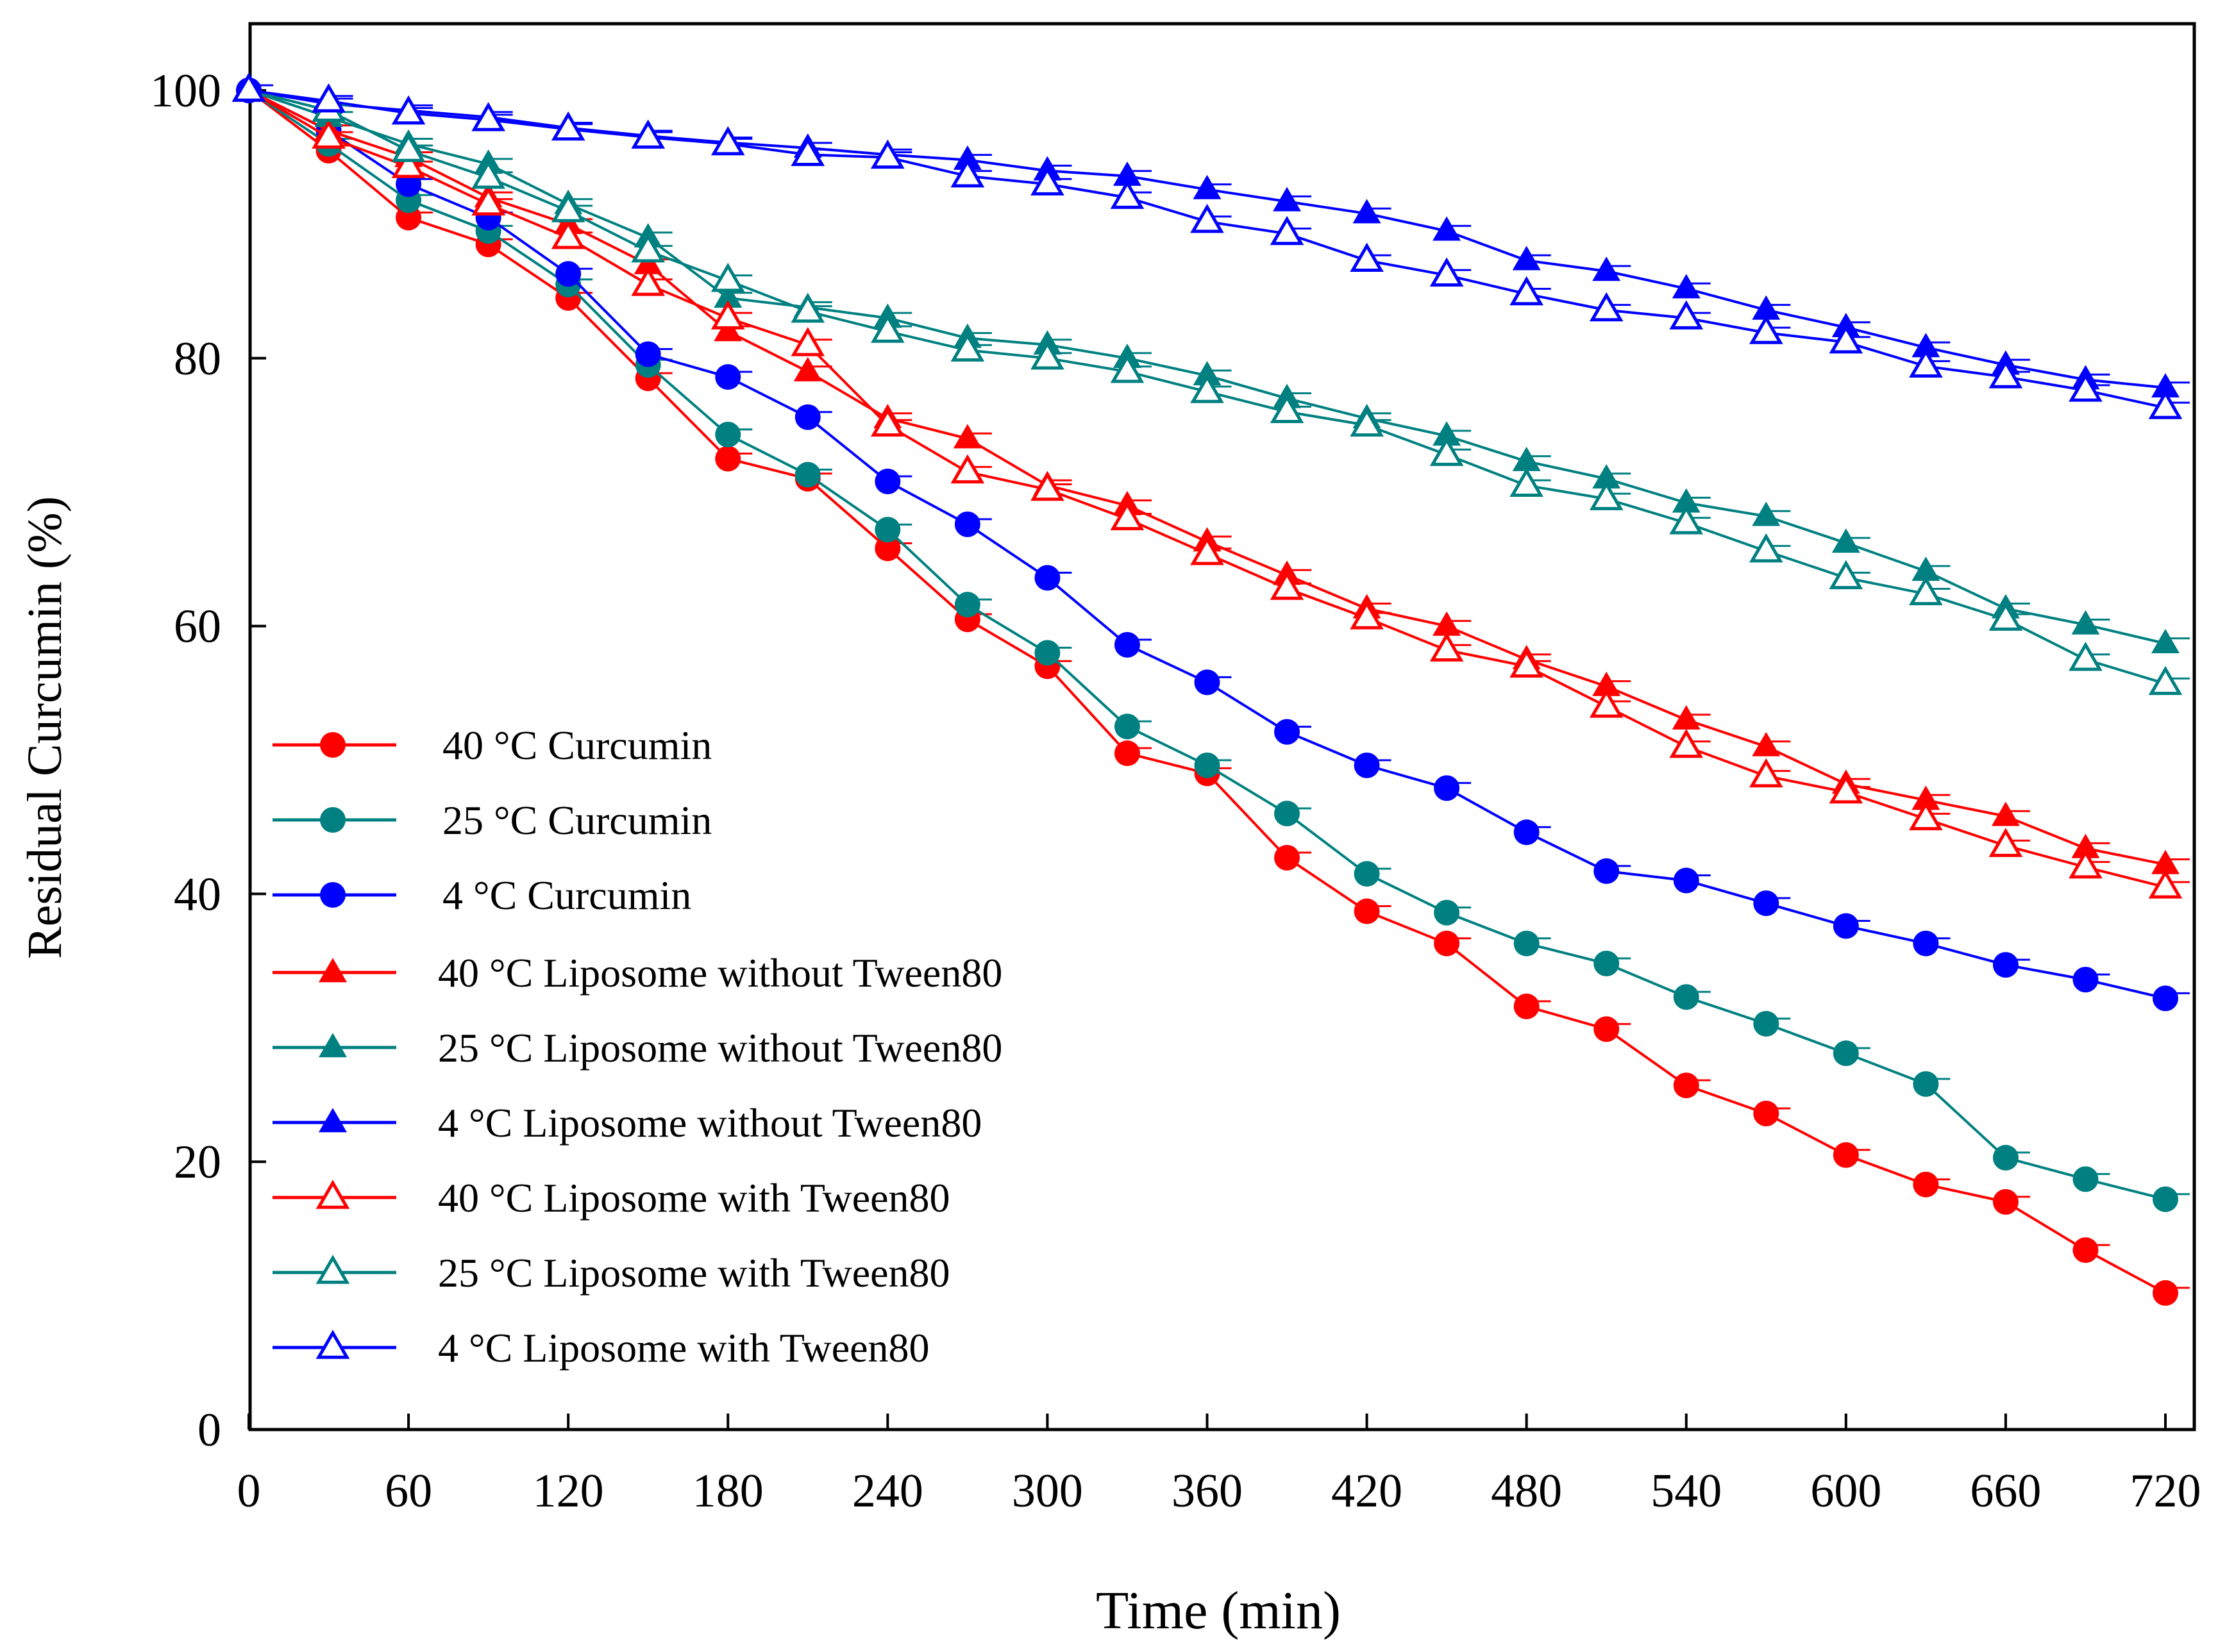 The width and height of the screenshot is (2218, 1652). What do you see at coordinates (492, 745) in the screenshot?
I see `legend-item: 40 °C Curcumin` at bounding box center [492, 745].